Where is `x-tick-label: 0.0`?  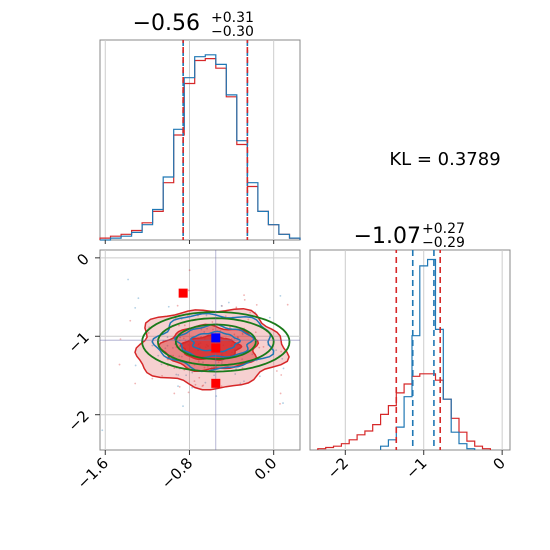 x-tick-label: 0.0 is located at coordinates (266, 469).